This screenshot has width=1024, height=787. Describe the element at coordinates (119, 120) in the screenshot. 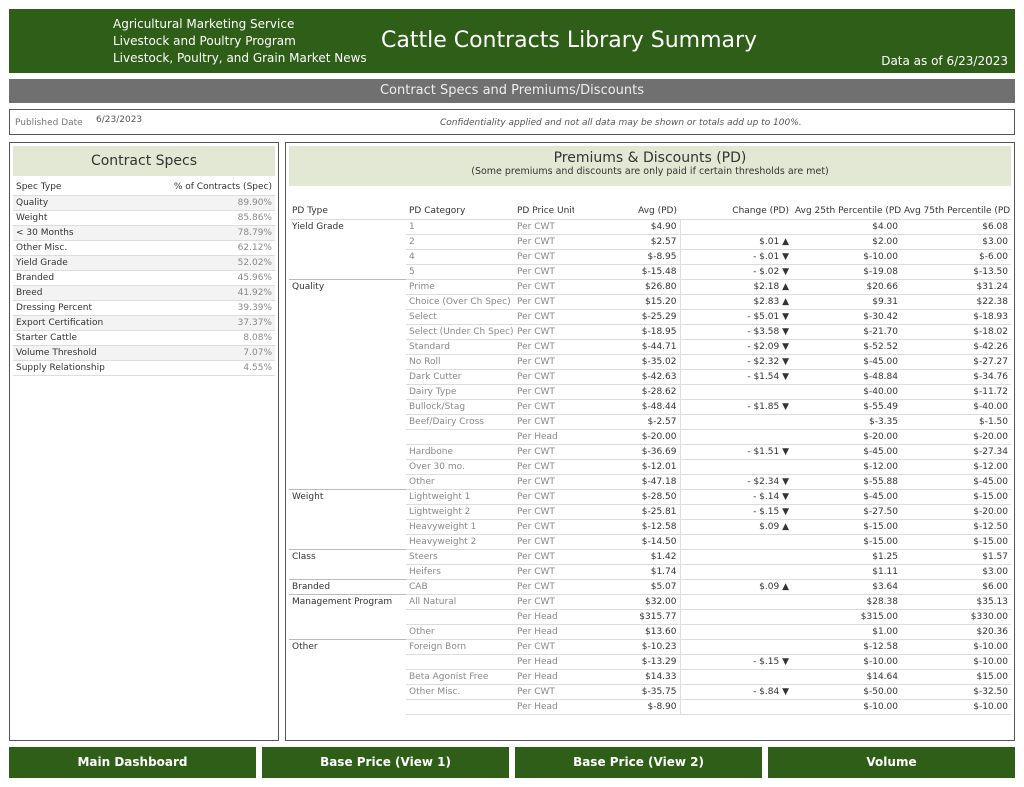

I see `published-date: 6/23/2023` at that location.